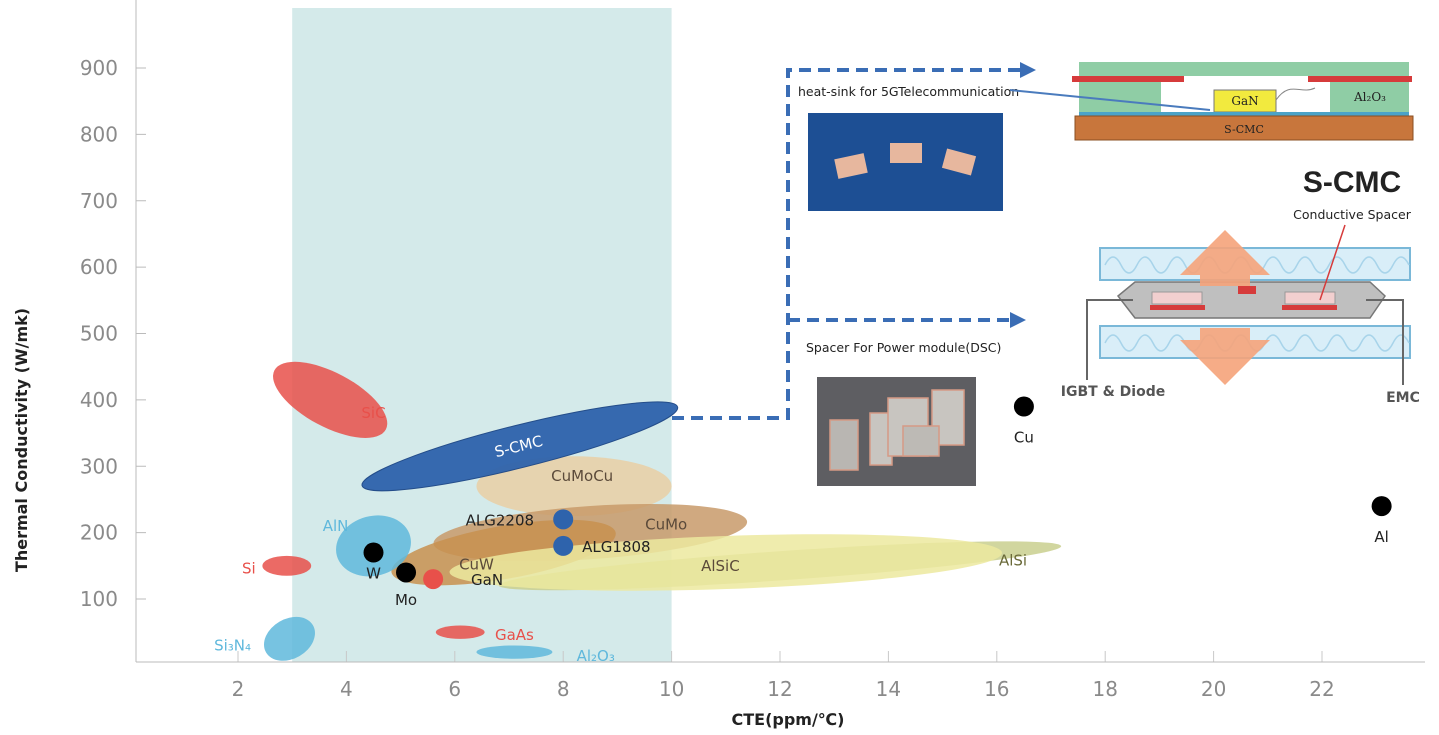  I want to click on region-gaas, so click(460, 632).